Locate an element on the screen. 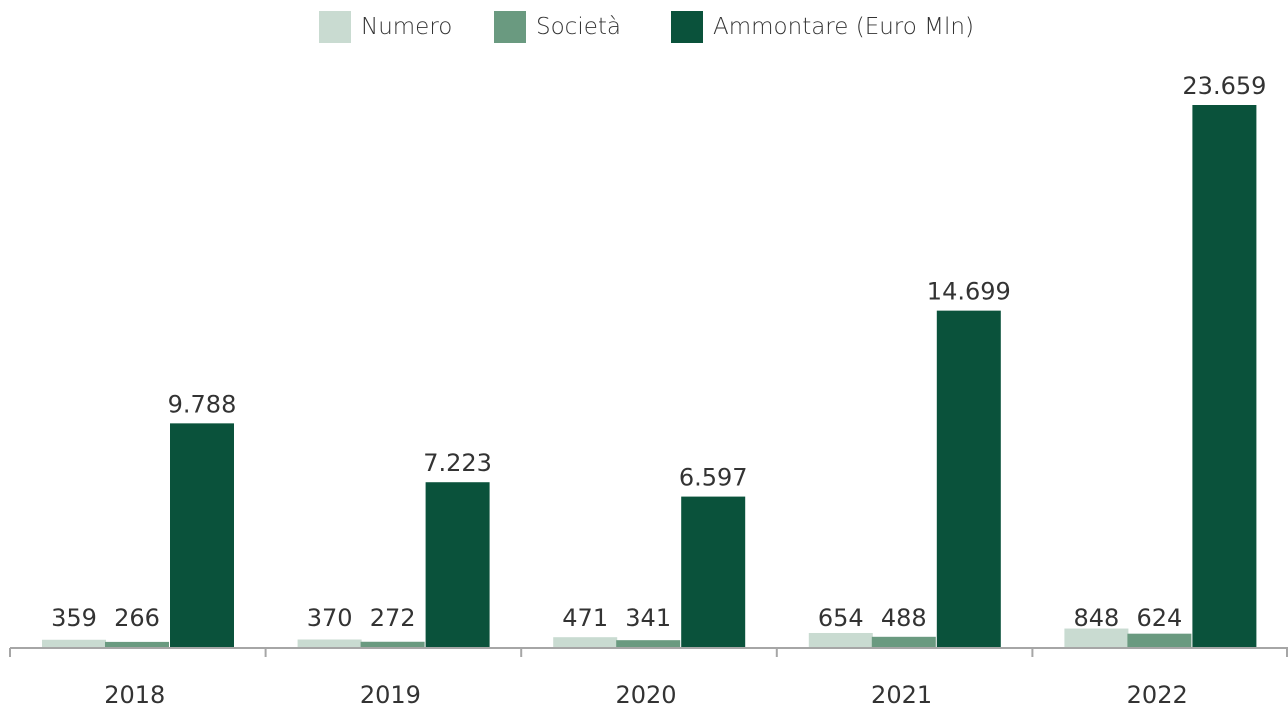  bar-numero-2020 is located at coordinates (585, 642).